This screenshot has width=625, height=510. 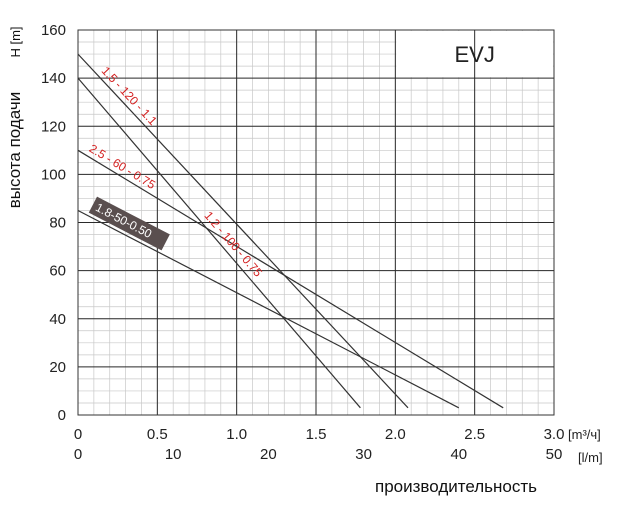 What do you see at coordinates (57, 367) in the screenshot?
I see `y-tick-label: 20` at bounding box center [57, 367].